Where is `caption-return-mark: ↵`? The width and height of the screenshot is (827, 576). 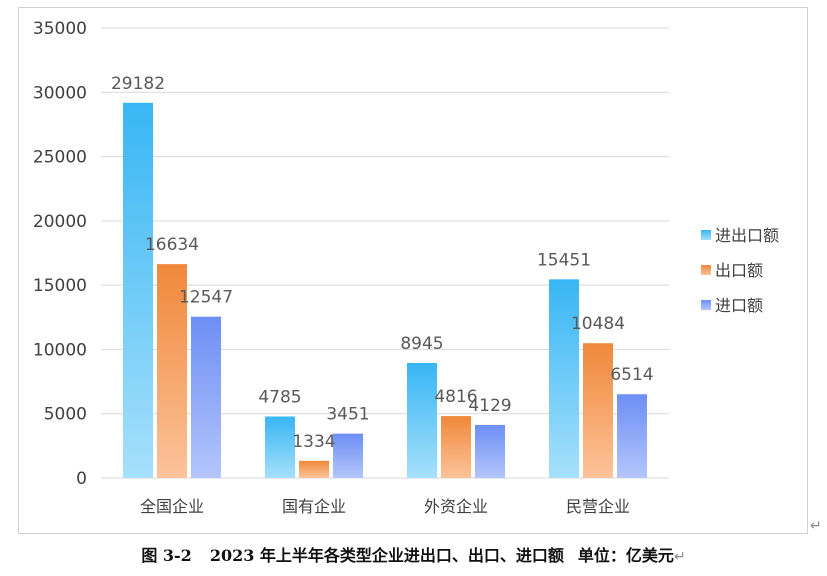
caption-return-mark: ↵ is located at coordinates (679, 557).